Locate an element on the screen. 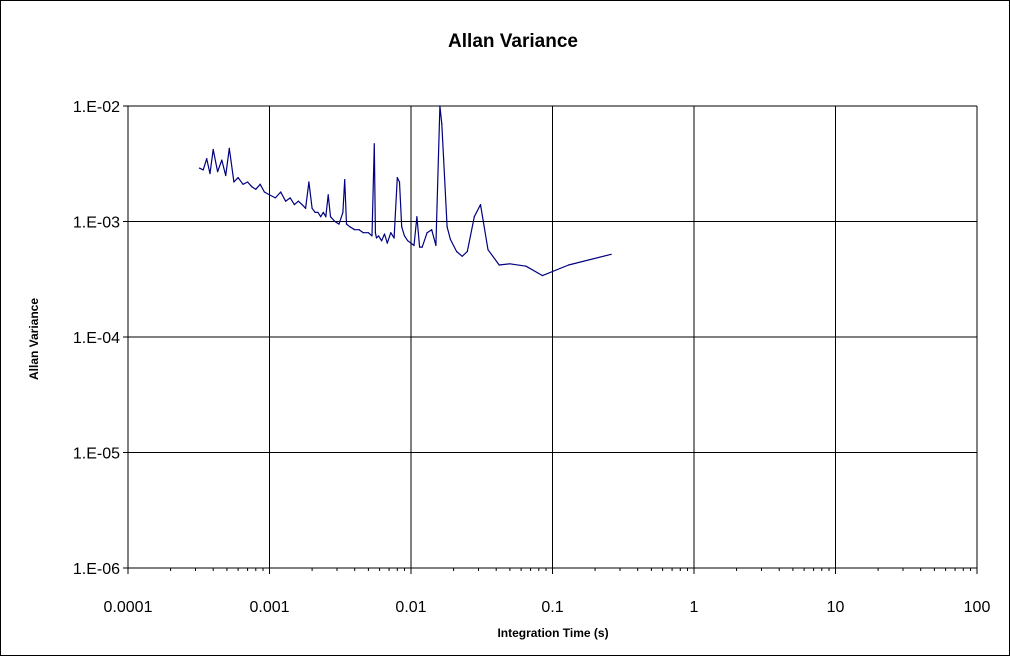 This screenshot has width=1010, height=656. x-tick-label: 0.1 is located at coordinates (552, 607).